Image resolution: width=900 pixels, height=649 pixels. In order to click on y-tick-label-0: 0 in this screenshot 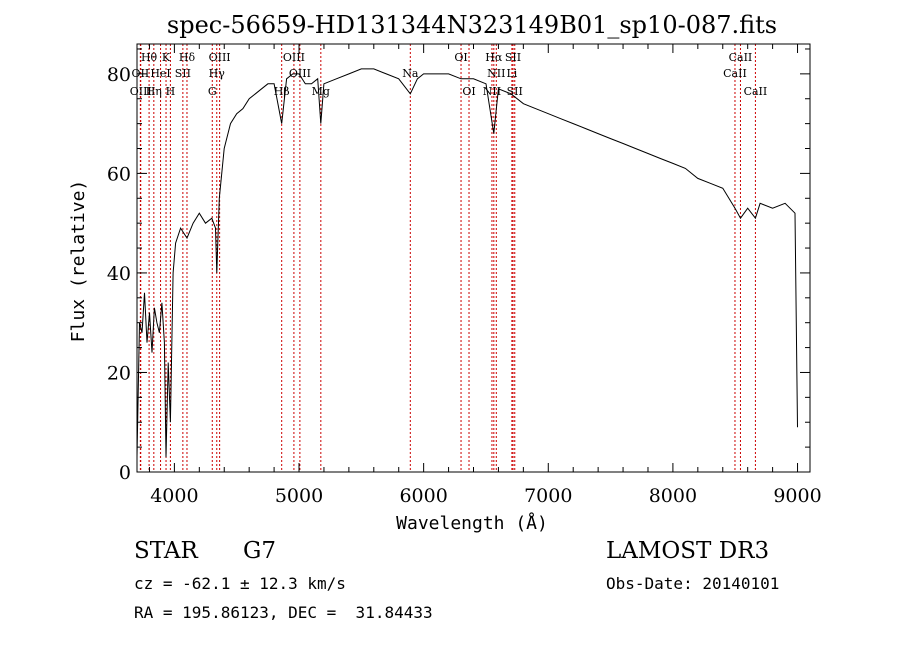, I will do `click(125, 473)`.